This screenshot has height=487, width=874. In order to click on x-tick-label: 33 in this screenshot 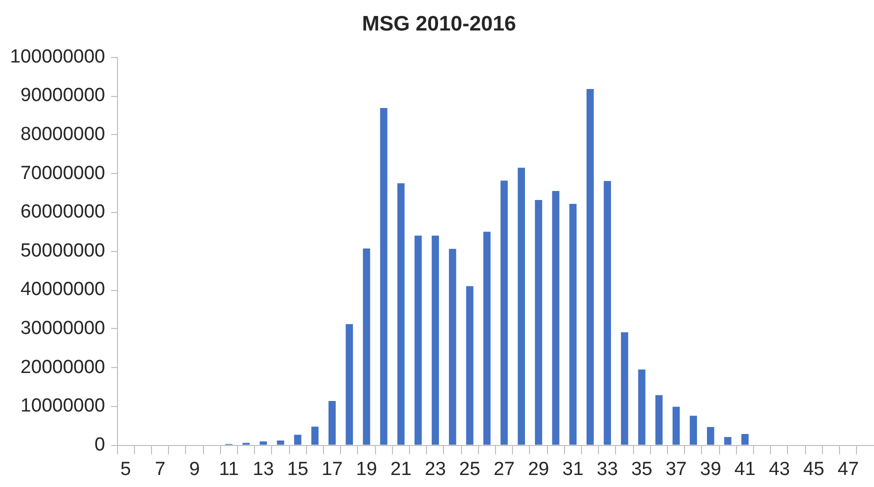, I will do `click(607, 469)`.